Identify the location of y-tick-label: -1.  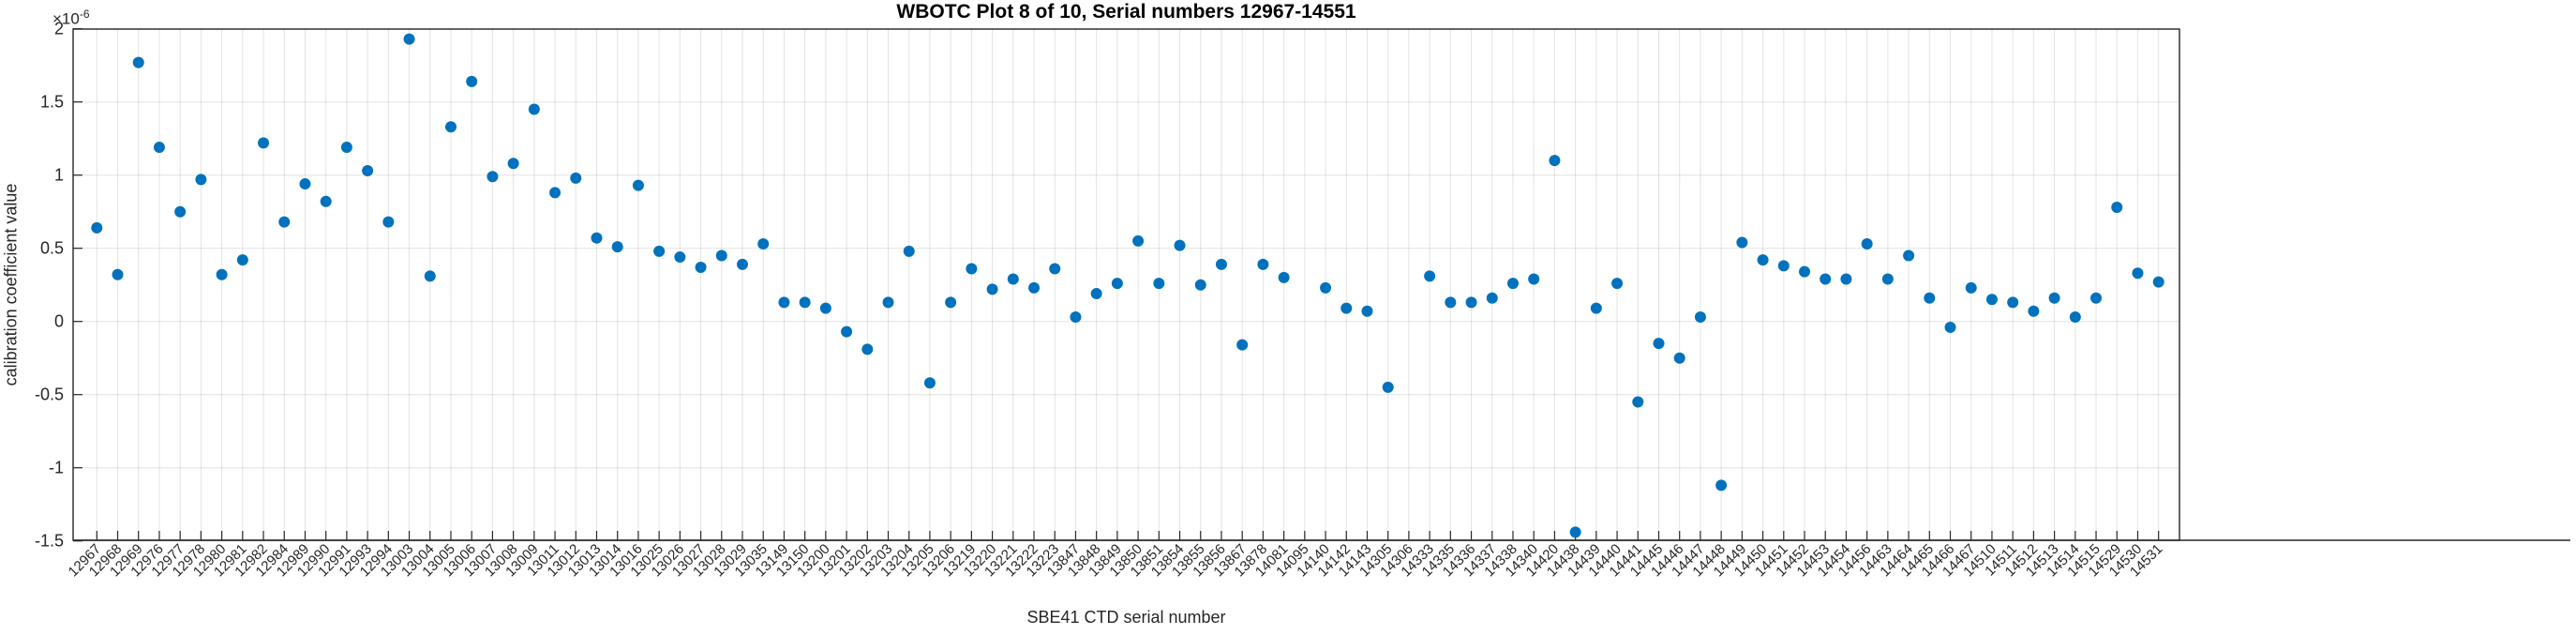
(56, 468).